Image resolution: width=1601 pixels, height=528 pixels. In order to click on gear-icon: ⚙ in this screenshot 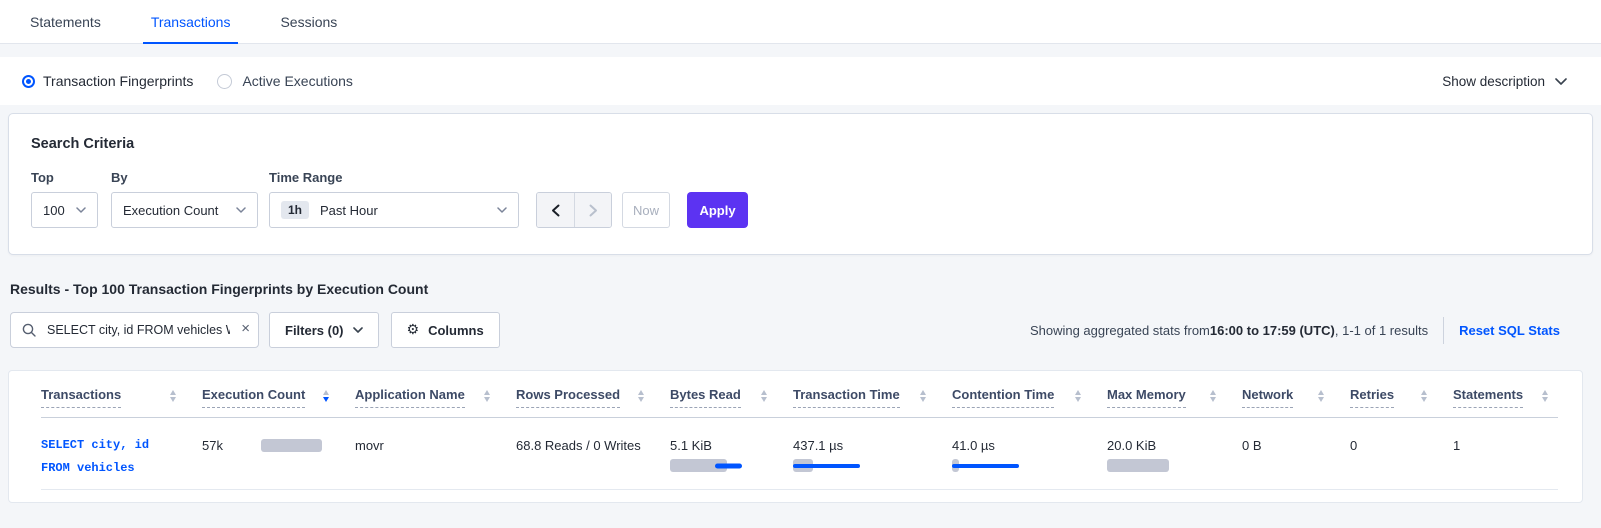, I will do `click(413, 330)`.